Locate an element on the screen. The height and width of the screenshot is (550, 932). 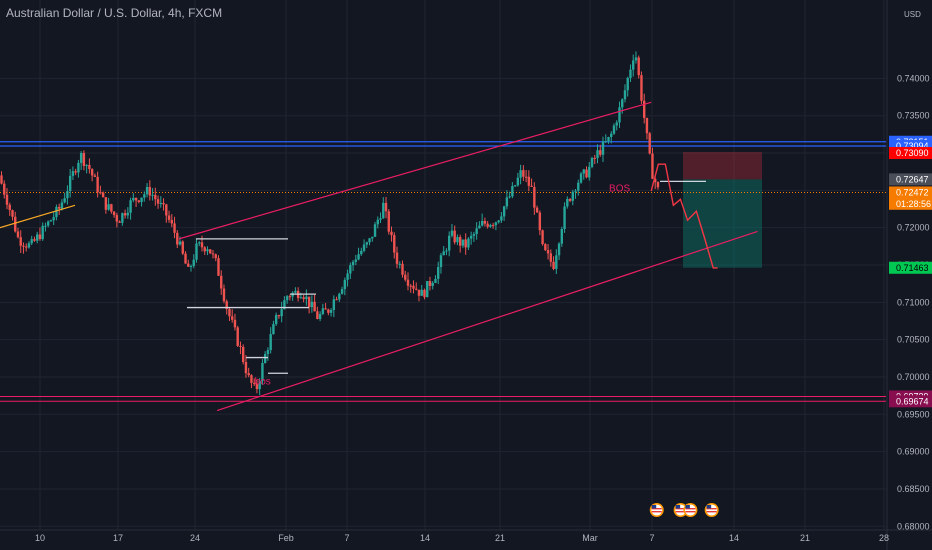
projected-path is located at coordinates (684, 216).